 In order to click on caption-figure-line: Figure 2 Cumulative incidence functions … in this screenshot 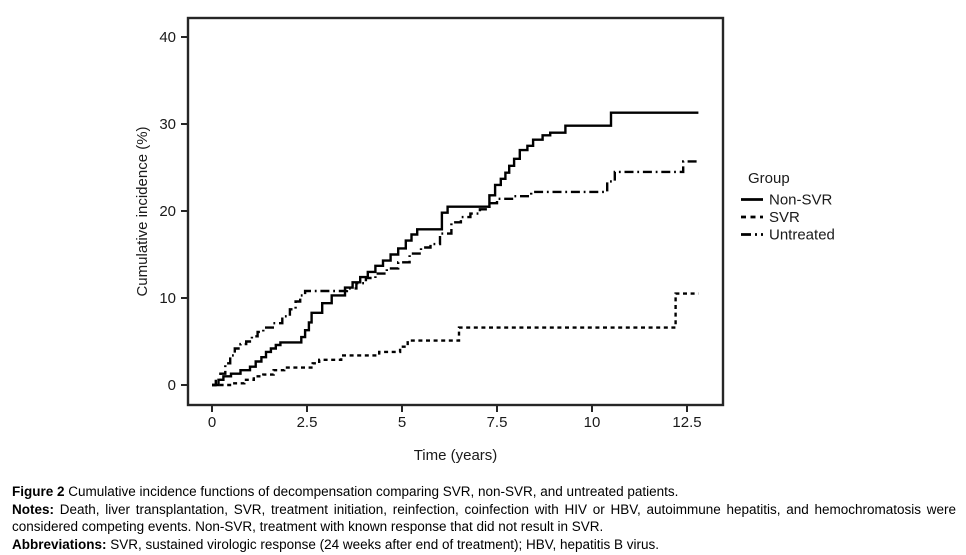, I will do `click(484, 492)`.